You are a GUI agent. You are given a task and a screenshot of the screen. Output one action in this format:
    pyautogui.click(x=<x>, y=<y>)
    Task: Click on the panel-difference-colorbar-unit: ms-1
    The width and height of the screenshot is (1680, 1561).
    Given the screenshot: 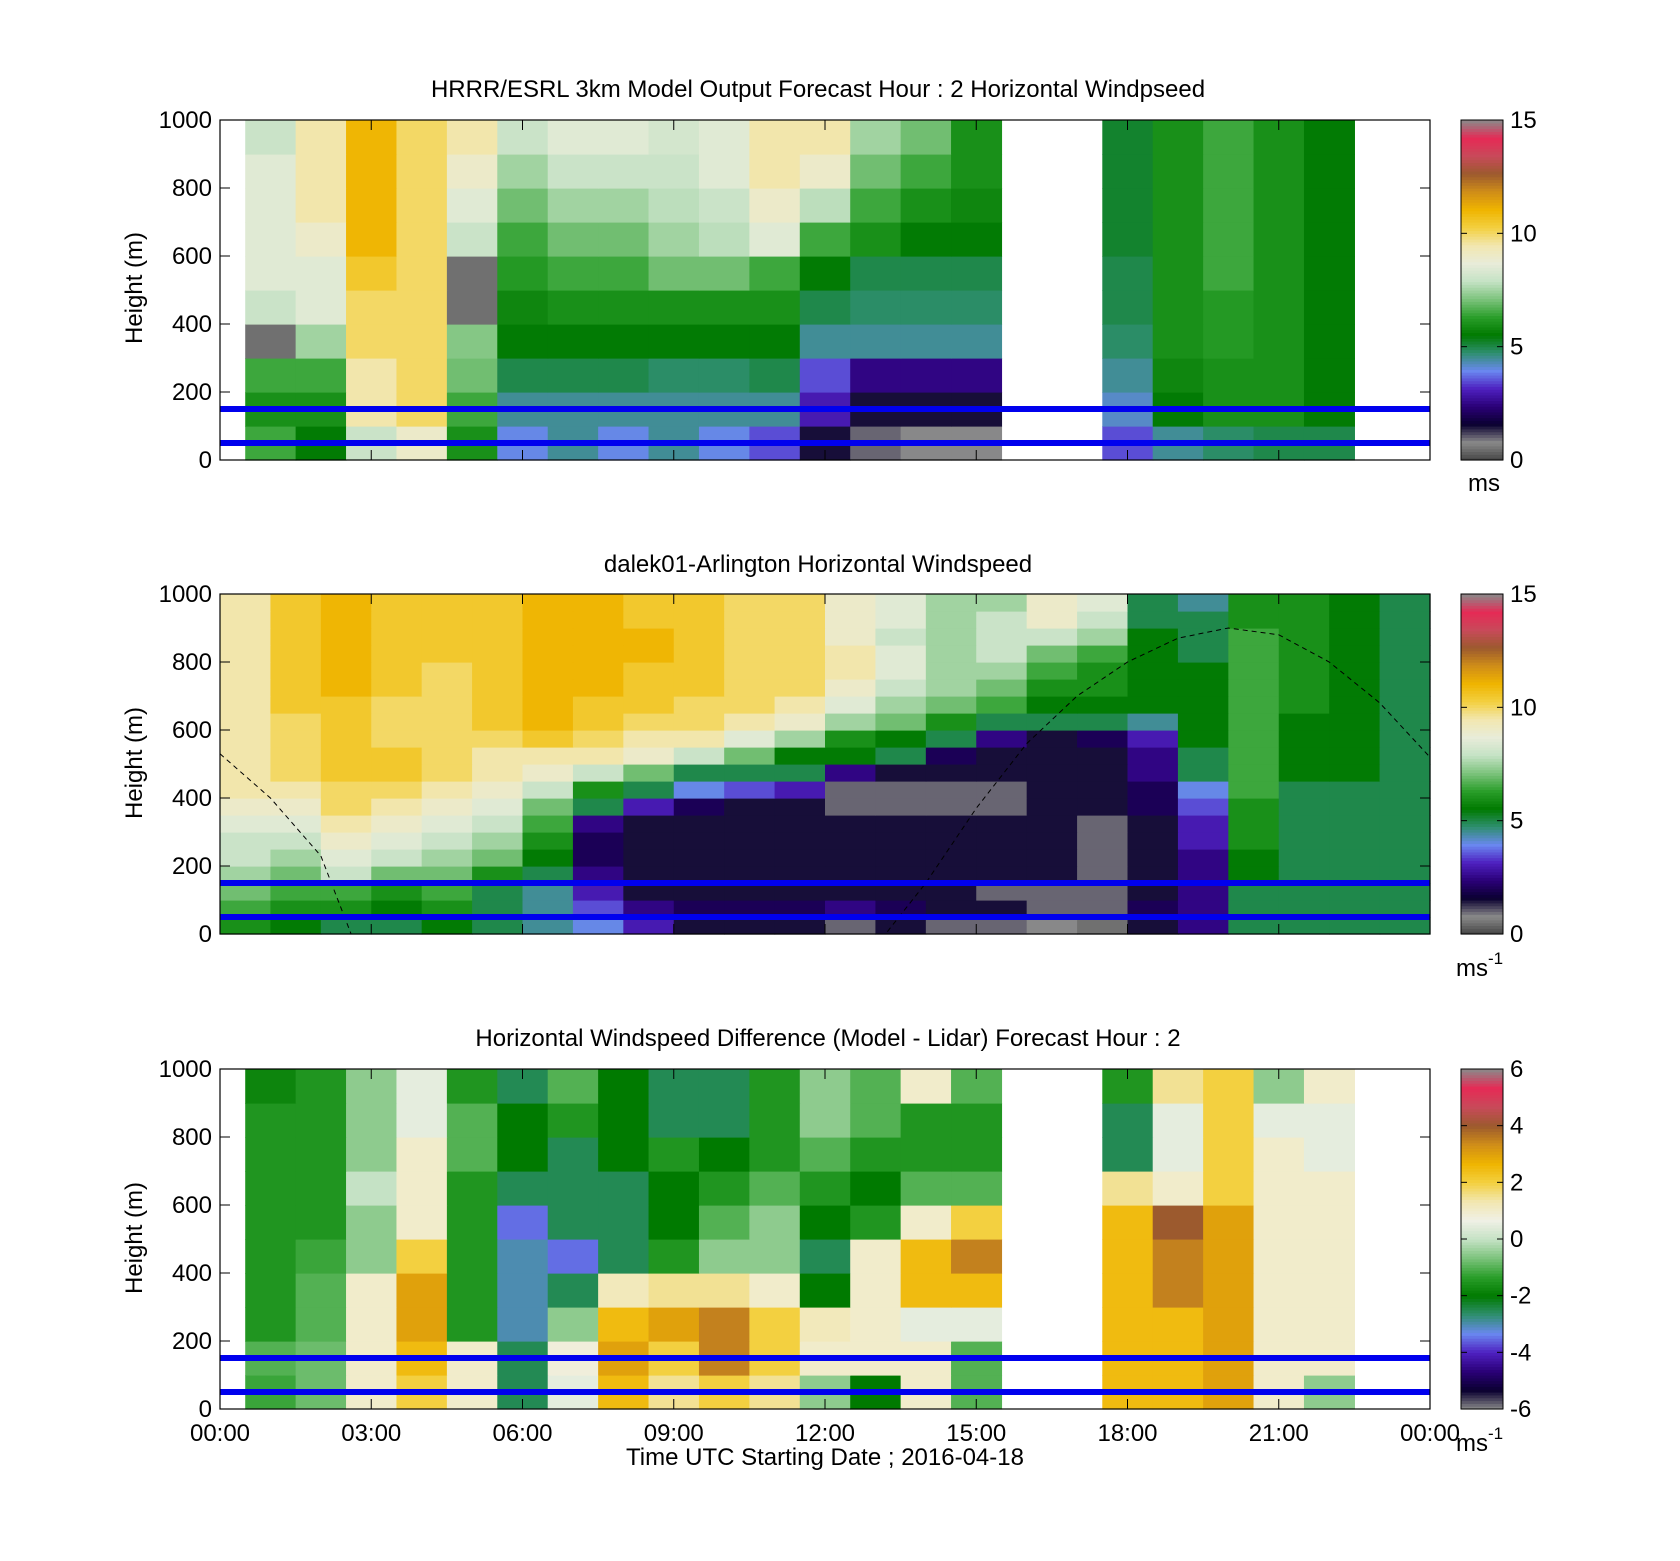 What is the action you would take?
    pyautogui.click(x=1479, y=1440)
    